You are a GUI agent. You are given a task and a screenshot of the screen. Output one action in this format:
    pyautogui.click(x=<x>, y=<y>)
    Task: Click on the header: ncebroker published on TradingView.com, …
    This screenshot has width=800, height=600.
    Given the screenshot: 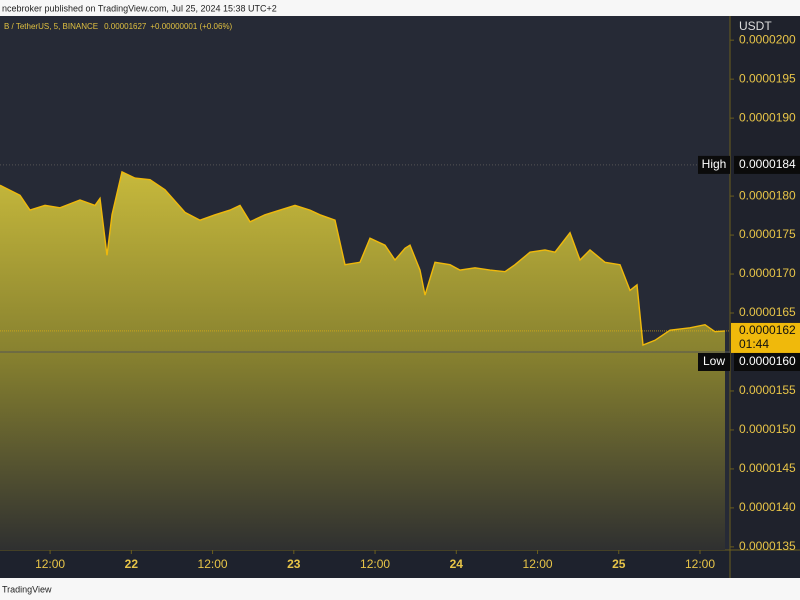 What is the action you would take?
    pyautogui.click(x=139, y=8)
    